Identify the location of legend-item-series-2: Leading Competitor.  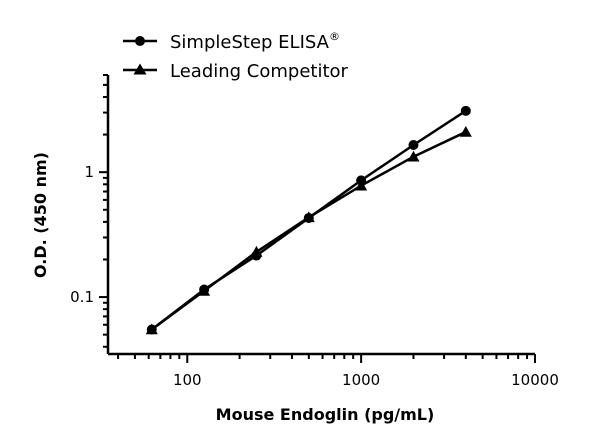
(236, 71).